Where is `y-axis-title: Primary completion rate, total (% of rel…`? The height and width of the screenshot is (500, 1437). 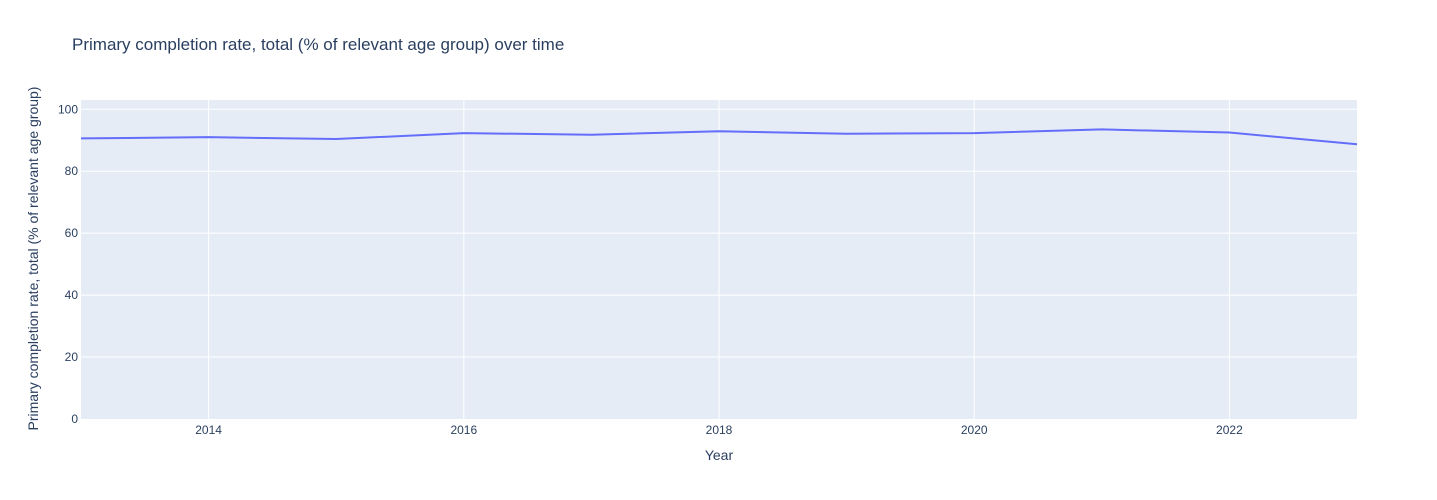
y-axis-title: Primary completion rate, total (% of rel… is located at coordinates (33, 259).